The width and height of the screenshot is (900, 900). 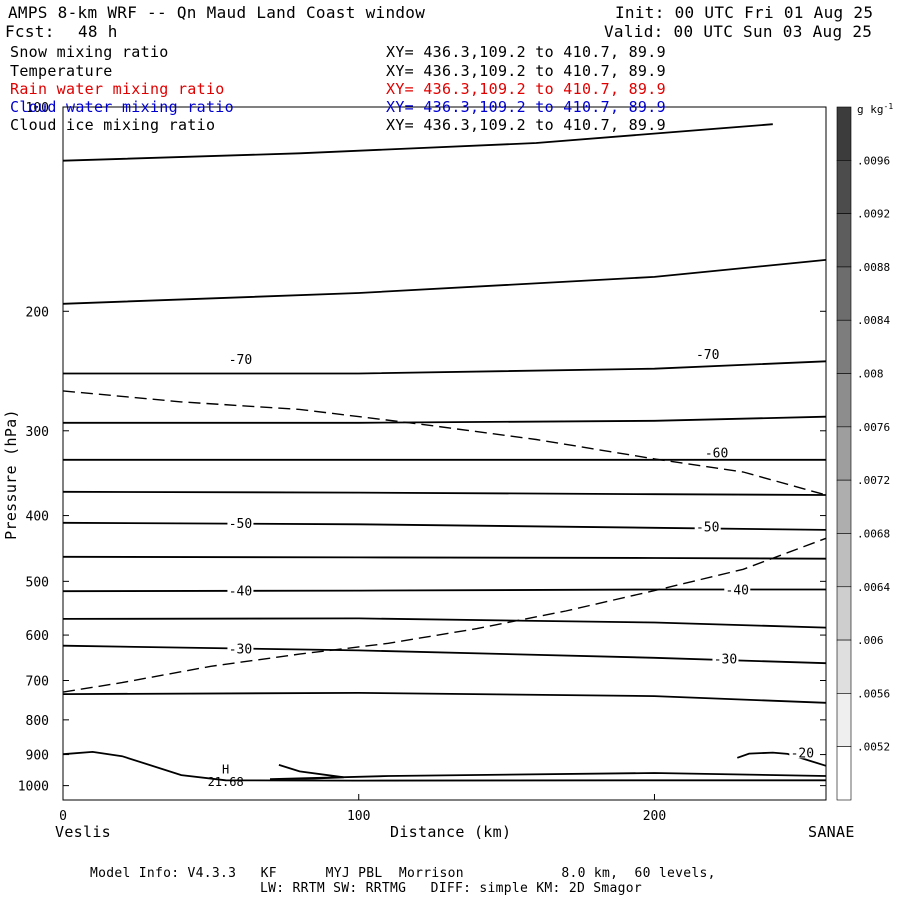 What do you see at coordinates (37, 582) in the screenshot?
I see `y-tick-label: 500` at bounding box center [37, 582].